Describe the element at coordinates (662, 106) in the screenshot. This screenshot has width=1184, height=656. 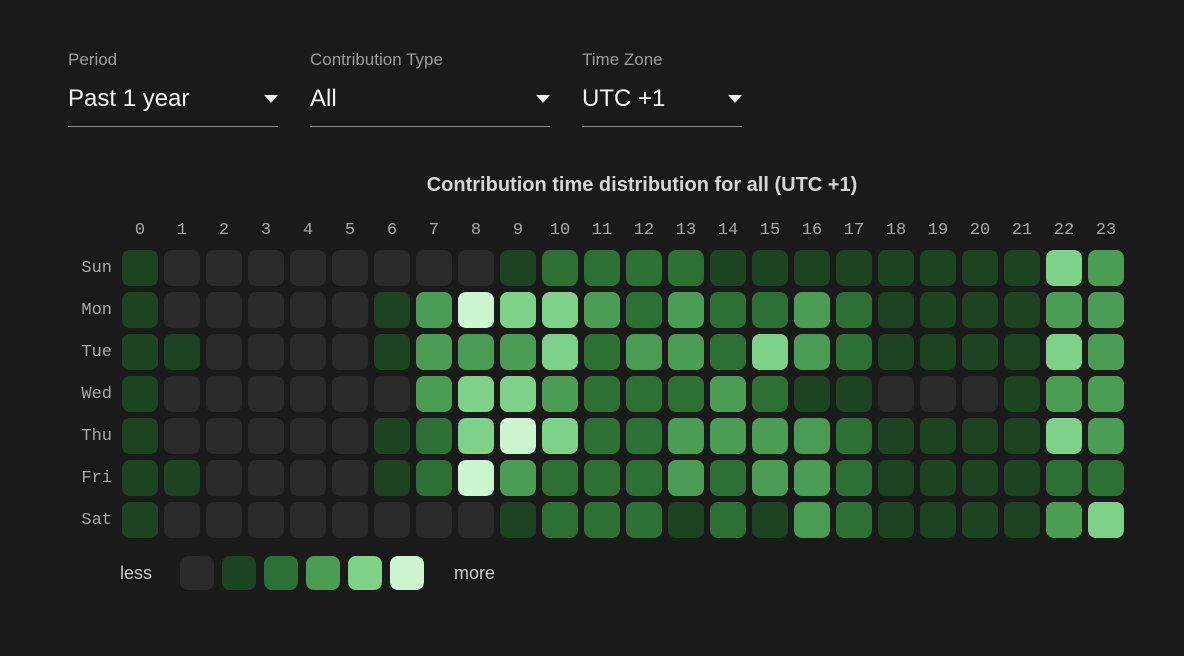
I see `time-zone-dropdown: UTC +1` at that location.